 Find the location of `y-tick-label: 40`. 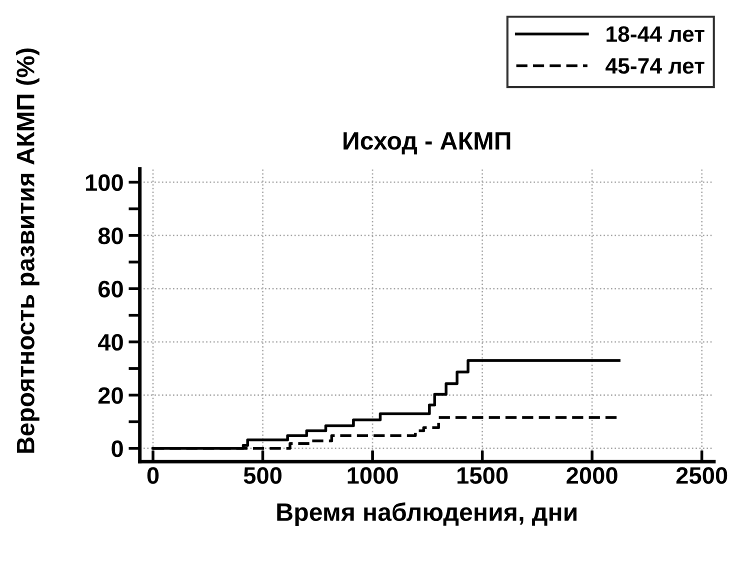

y-tick-label: 40 is located at coordinates (110, 342).